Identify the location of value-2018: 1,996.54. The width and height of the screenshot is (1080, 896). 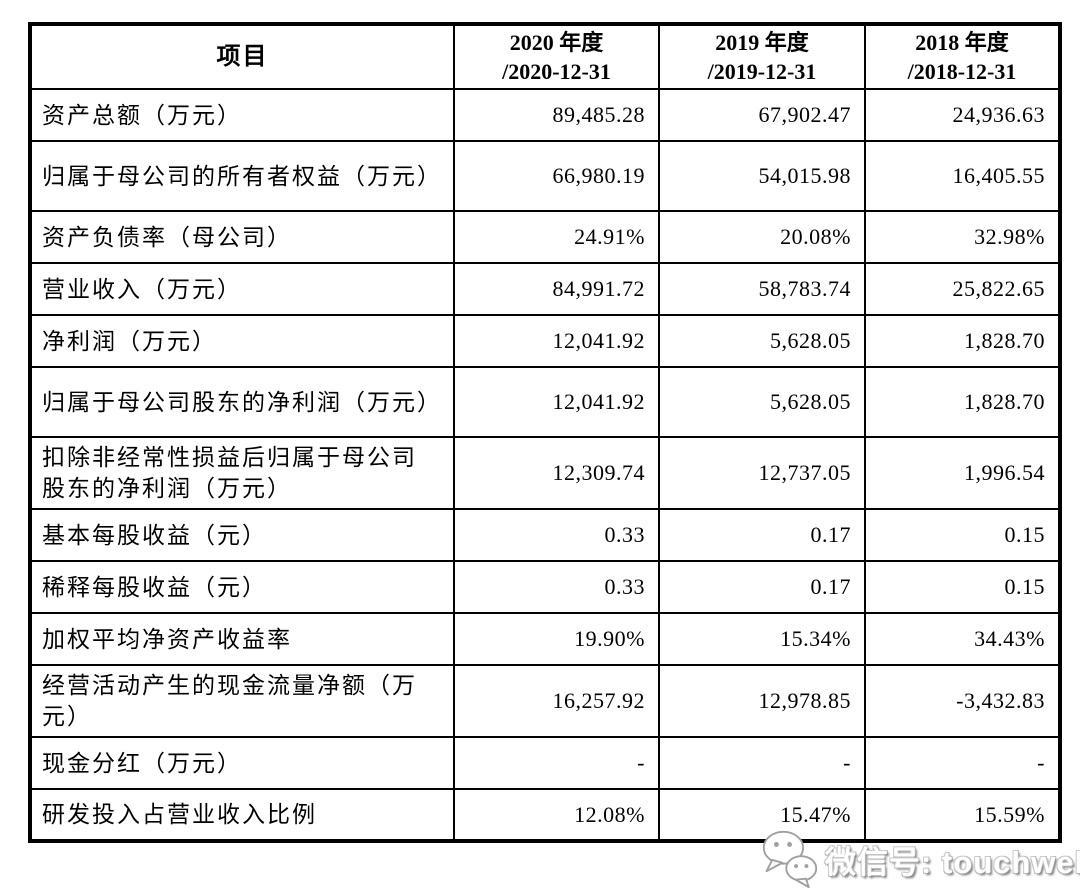
(962, 473).